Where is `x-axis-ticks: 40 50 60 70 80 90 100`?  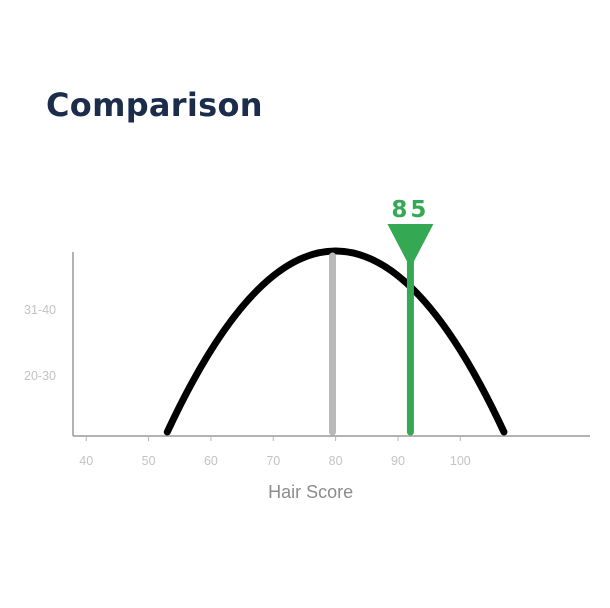
x-axis-ticks: 40 50 60 70 80 90 100 is located at coordinates (275, 452).